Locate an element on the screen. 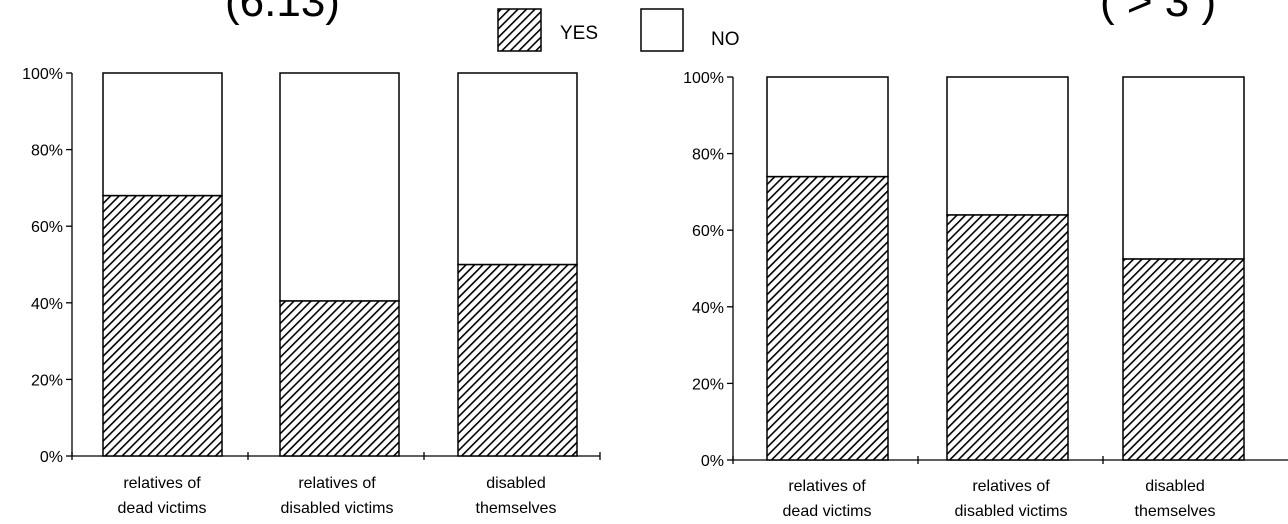 The width and height of the screenshot is (1288, 524). legend: YES NO is located at coordinates (618, 30).